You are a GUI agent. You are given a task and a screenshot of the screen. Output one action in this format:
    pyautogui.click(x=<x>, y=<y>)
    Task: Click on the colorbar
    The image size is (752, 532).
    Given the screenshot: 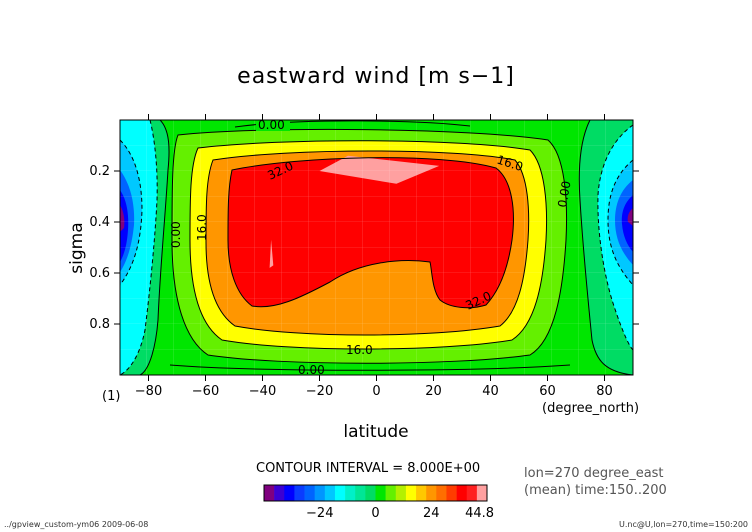 What is the action you would take?
    pyautogui.click(x=375, y=493)
    